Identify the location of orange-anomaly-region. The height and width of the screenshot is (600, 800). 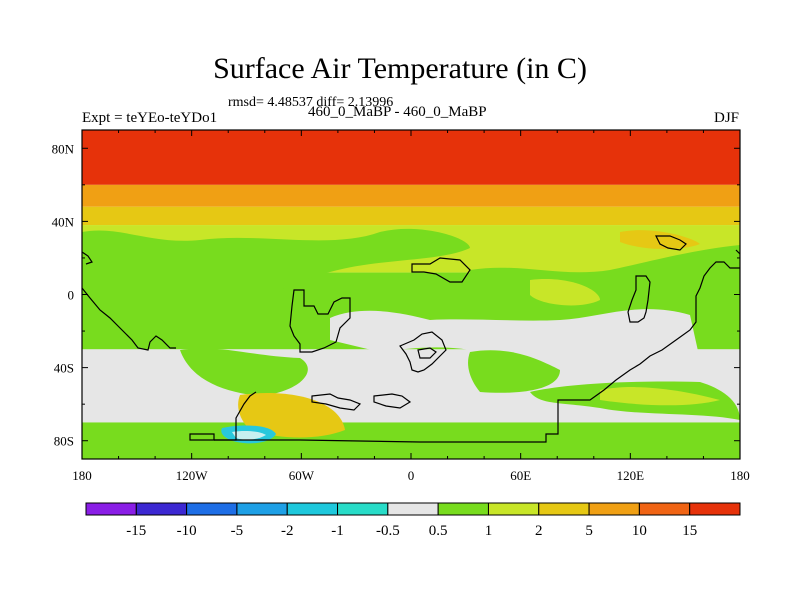
(660, 240).